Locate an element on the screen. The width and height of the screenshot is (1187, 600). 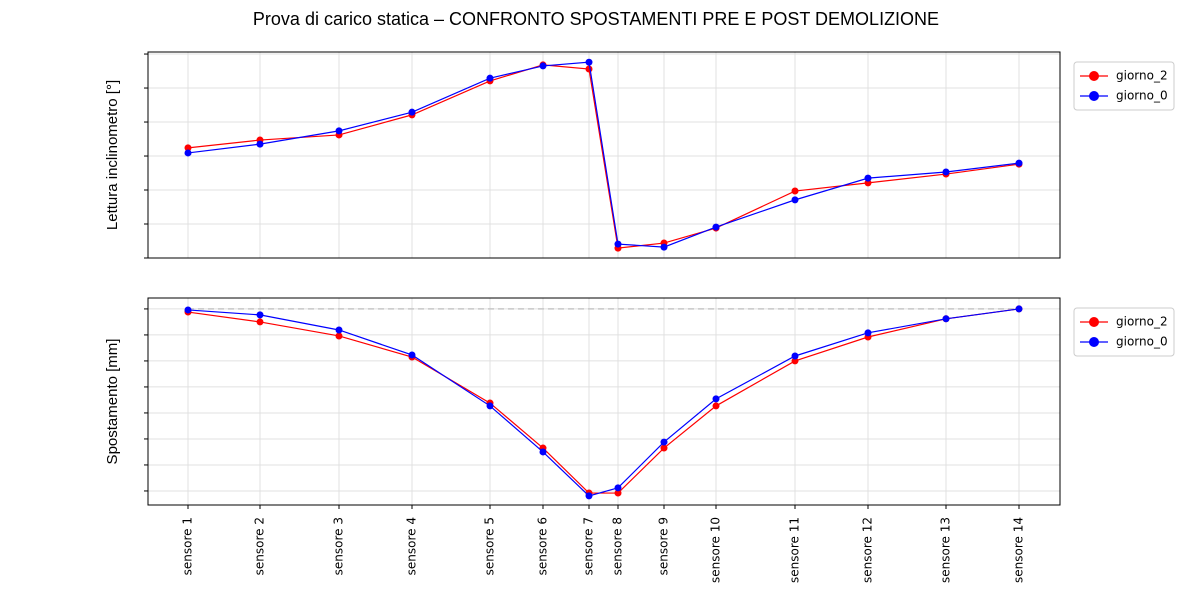
x-tick-label: sensore 10 is located at coordinates (716, 550).